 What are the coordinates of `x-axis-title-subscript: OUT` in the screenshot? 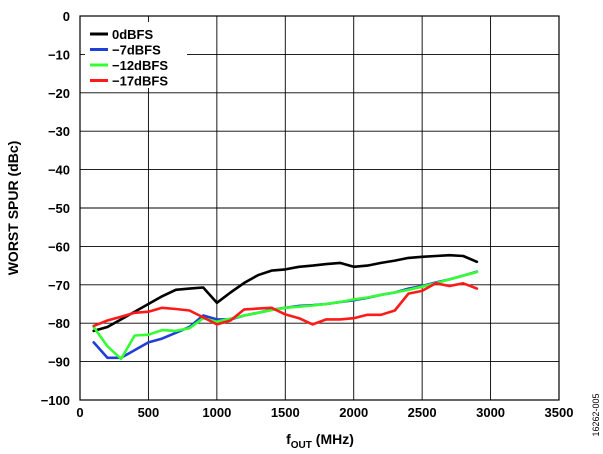 It's located at (301, 445).